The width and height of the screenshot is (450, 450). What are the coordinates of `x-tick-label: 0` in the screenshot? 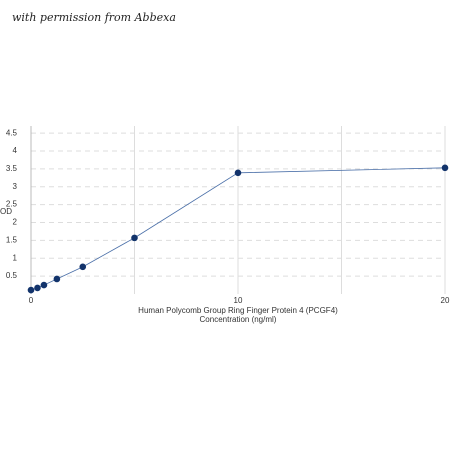 It's located at (31, 300).